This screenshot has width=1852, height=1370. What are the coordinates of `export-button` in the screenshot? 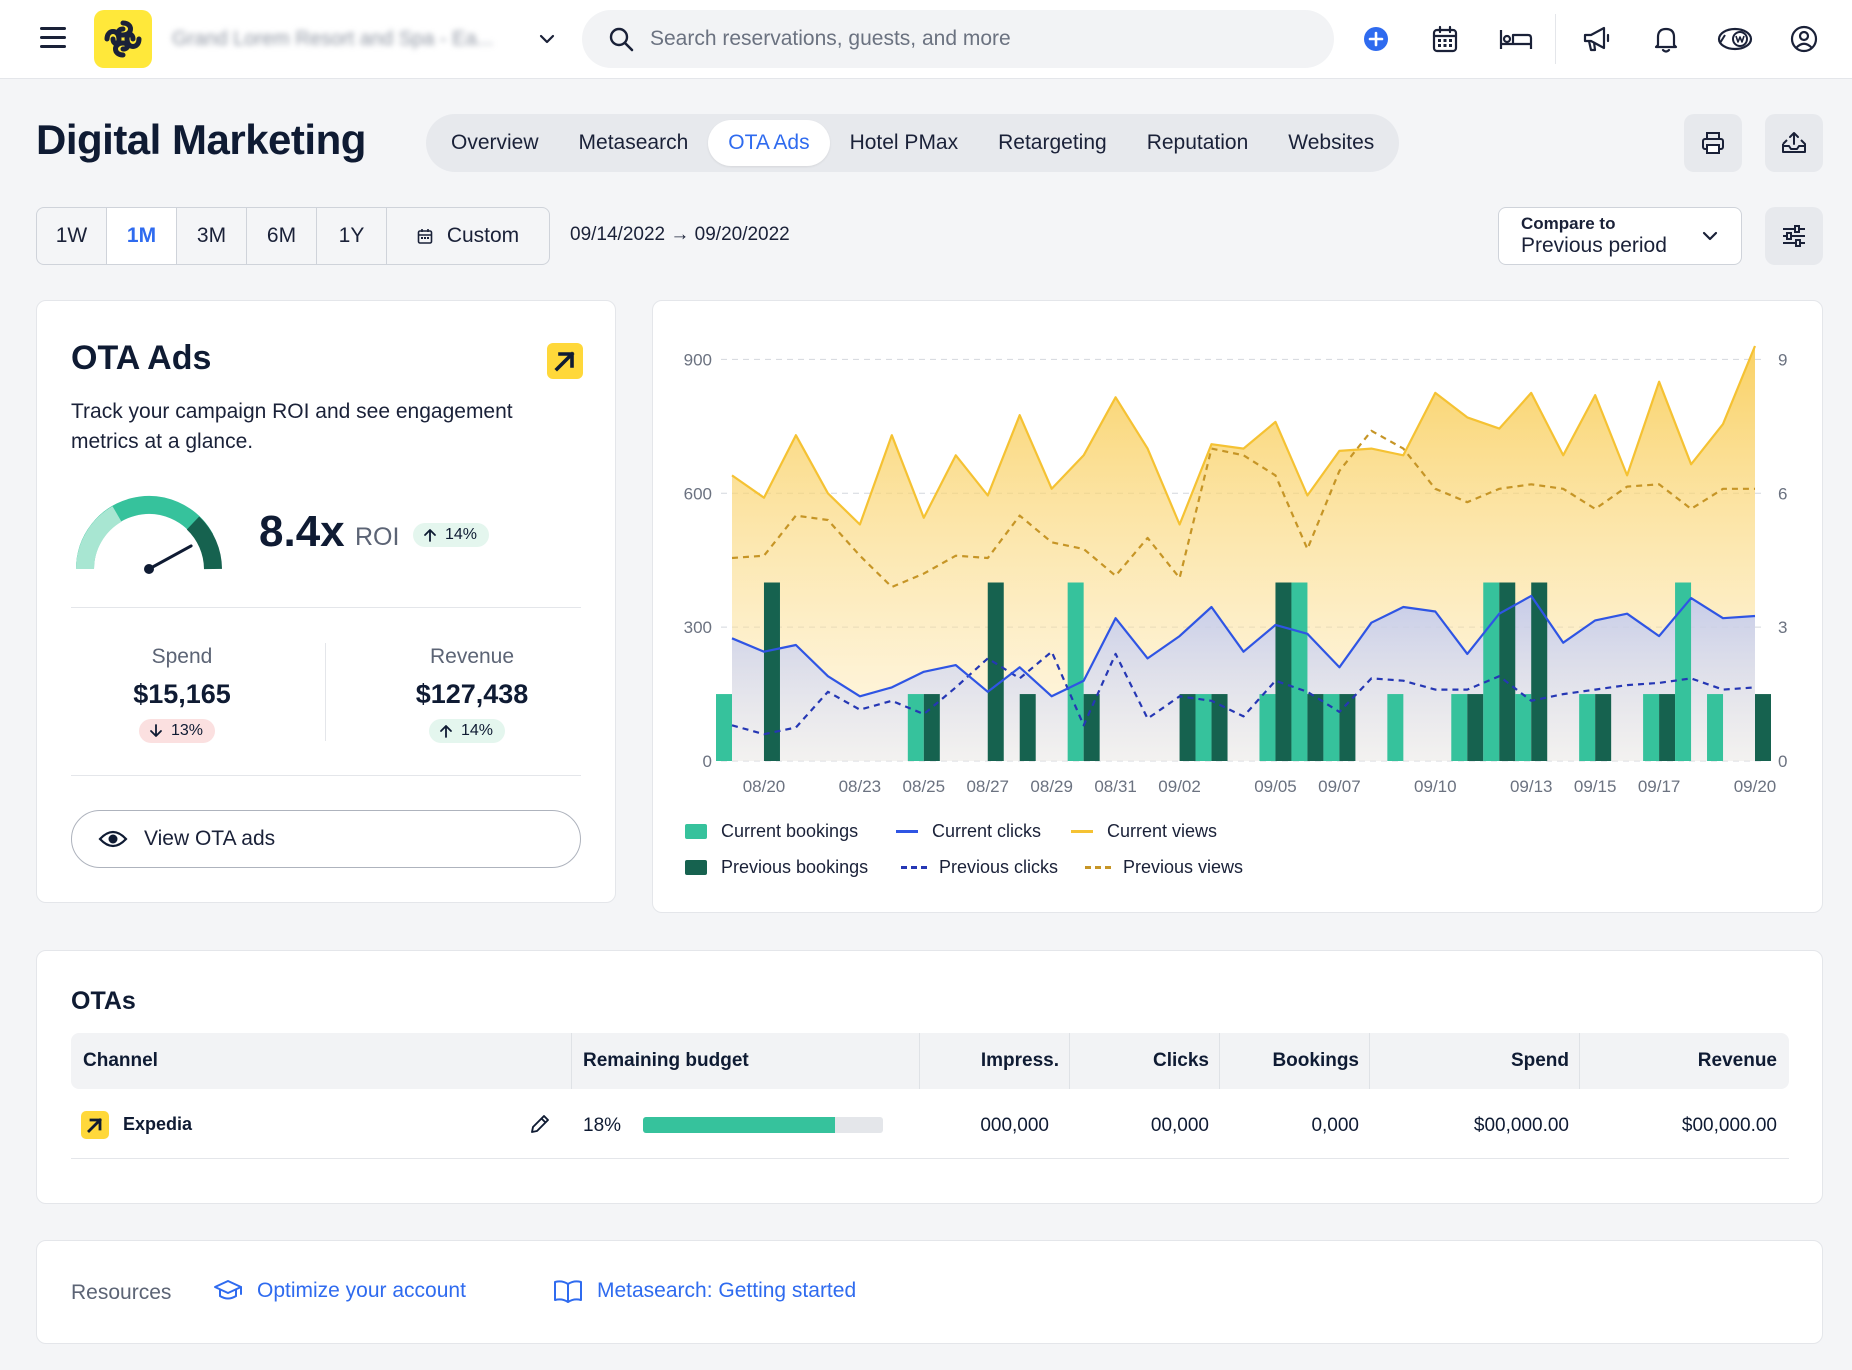 It's located at (1794, 143).